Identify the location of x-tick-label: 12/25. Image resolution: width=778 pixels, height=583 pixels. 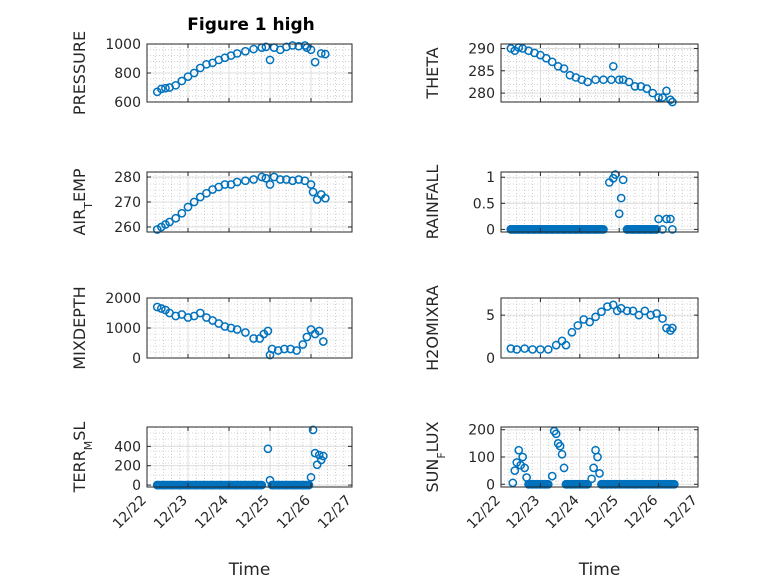
(253, 513).